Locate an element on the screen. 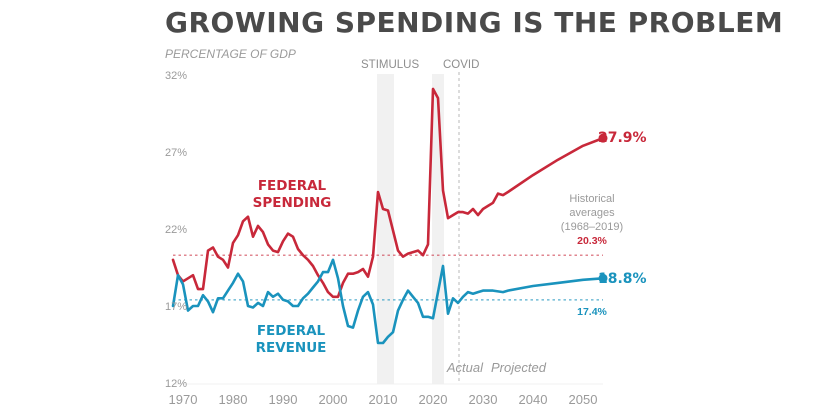  historical-average-lines is located at coordinates (388, 277).